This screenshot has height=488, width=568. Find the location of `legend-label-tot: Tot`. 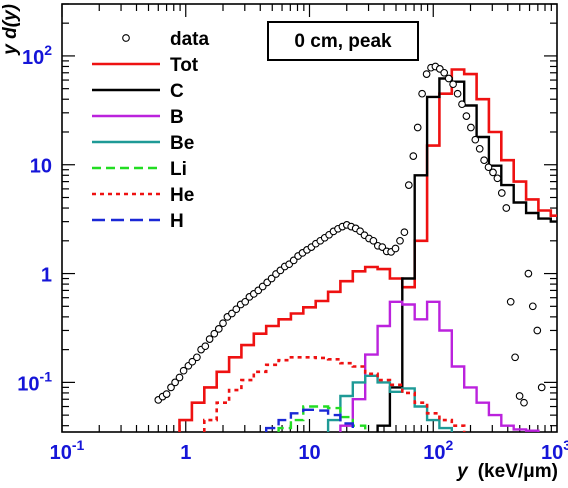

legend-label-tot: Tot is located at coordinates (184, 65).